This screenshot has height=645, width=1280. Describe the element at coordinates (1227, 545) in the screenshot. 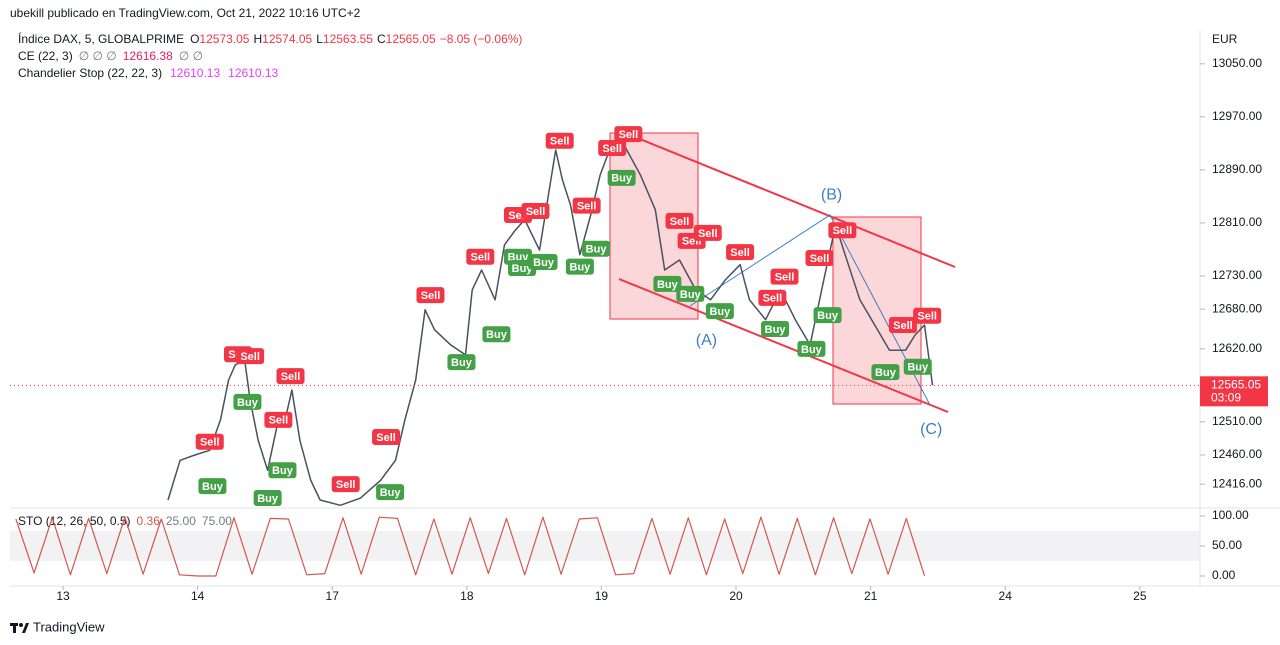

I see `y-tick-label: 50.00` at that location.